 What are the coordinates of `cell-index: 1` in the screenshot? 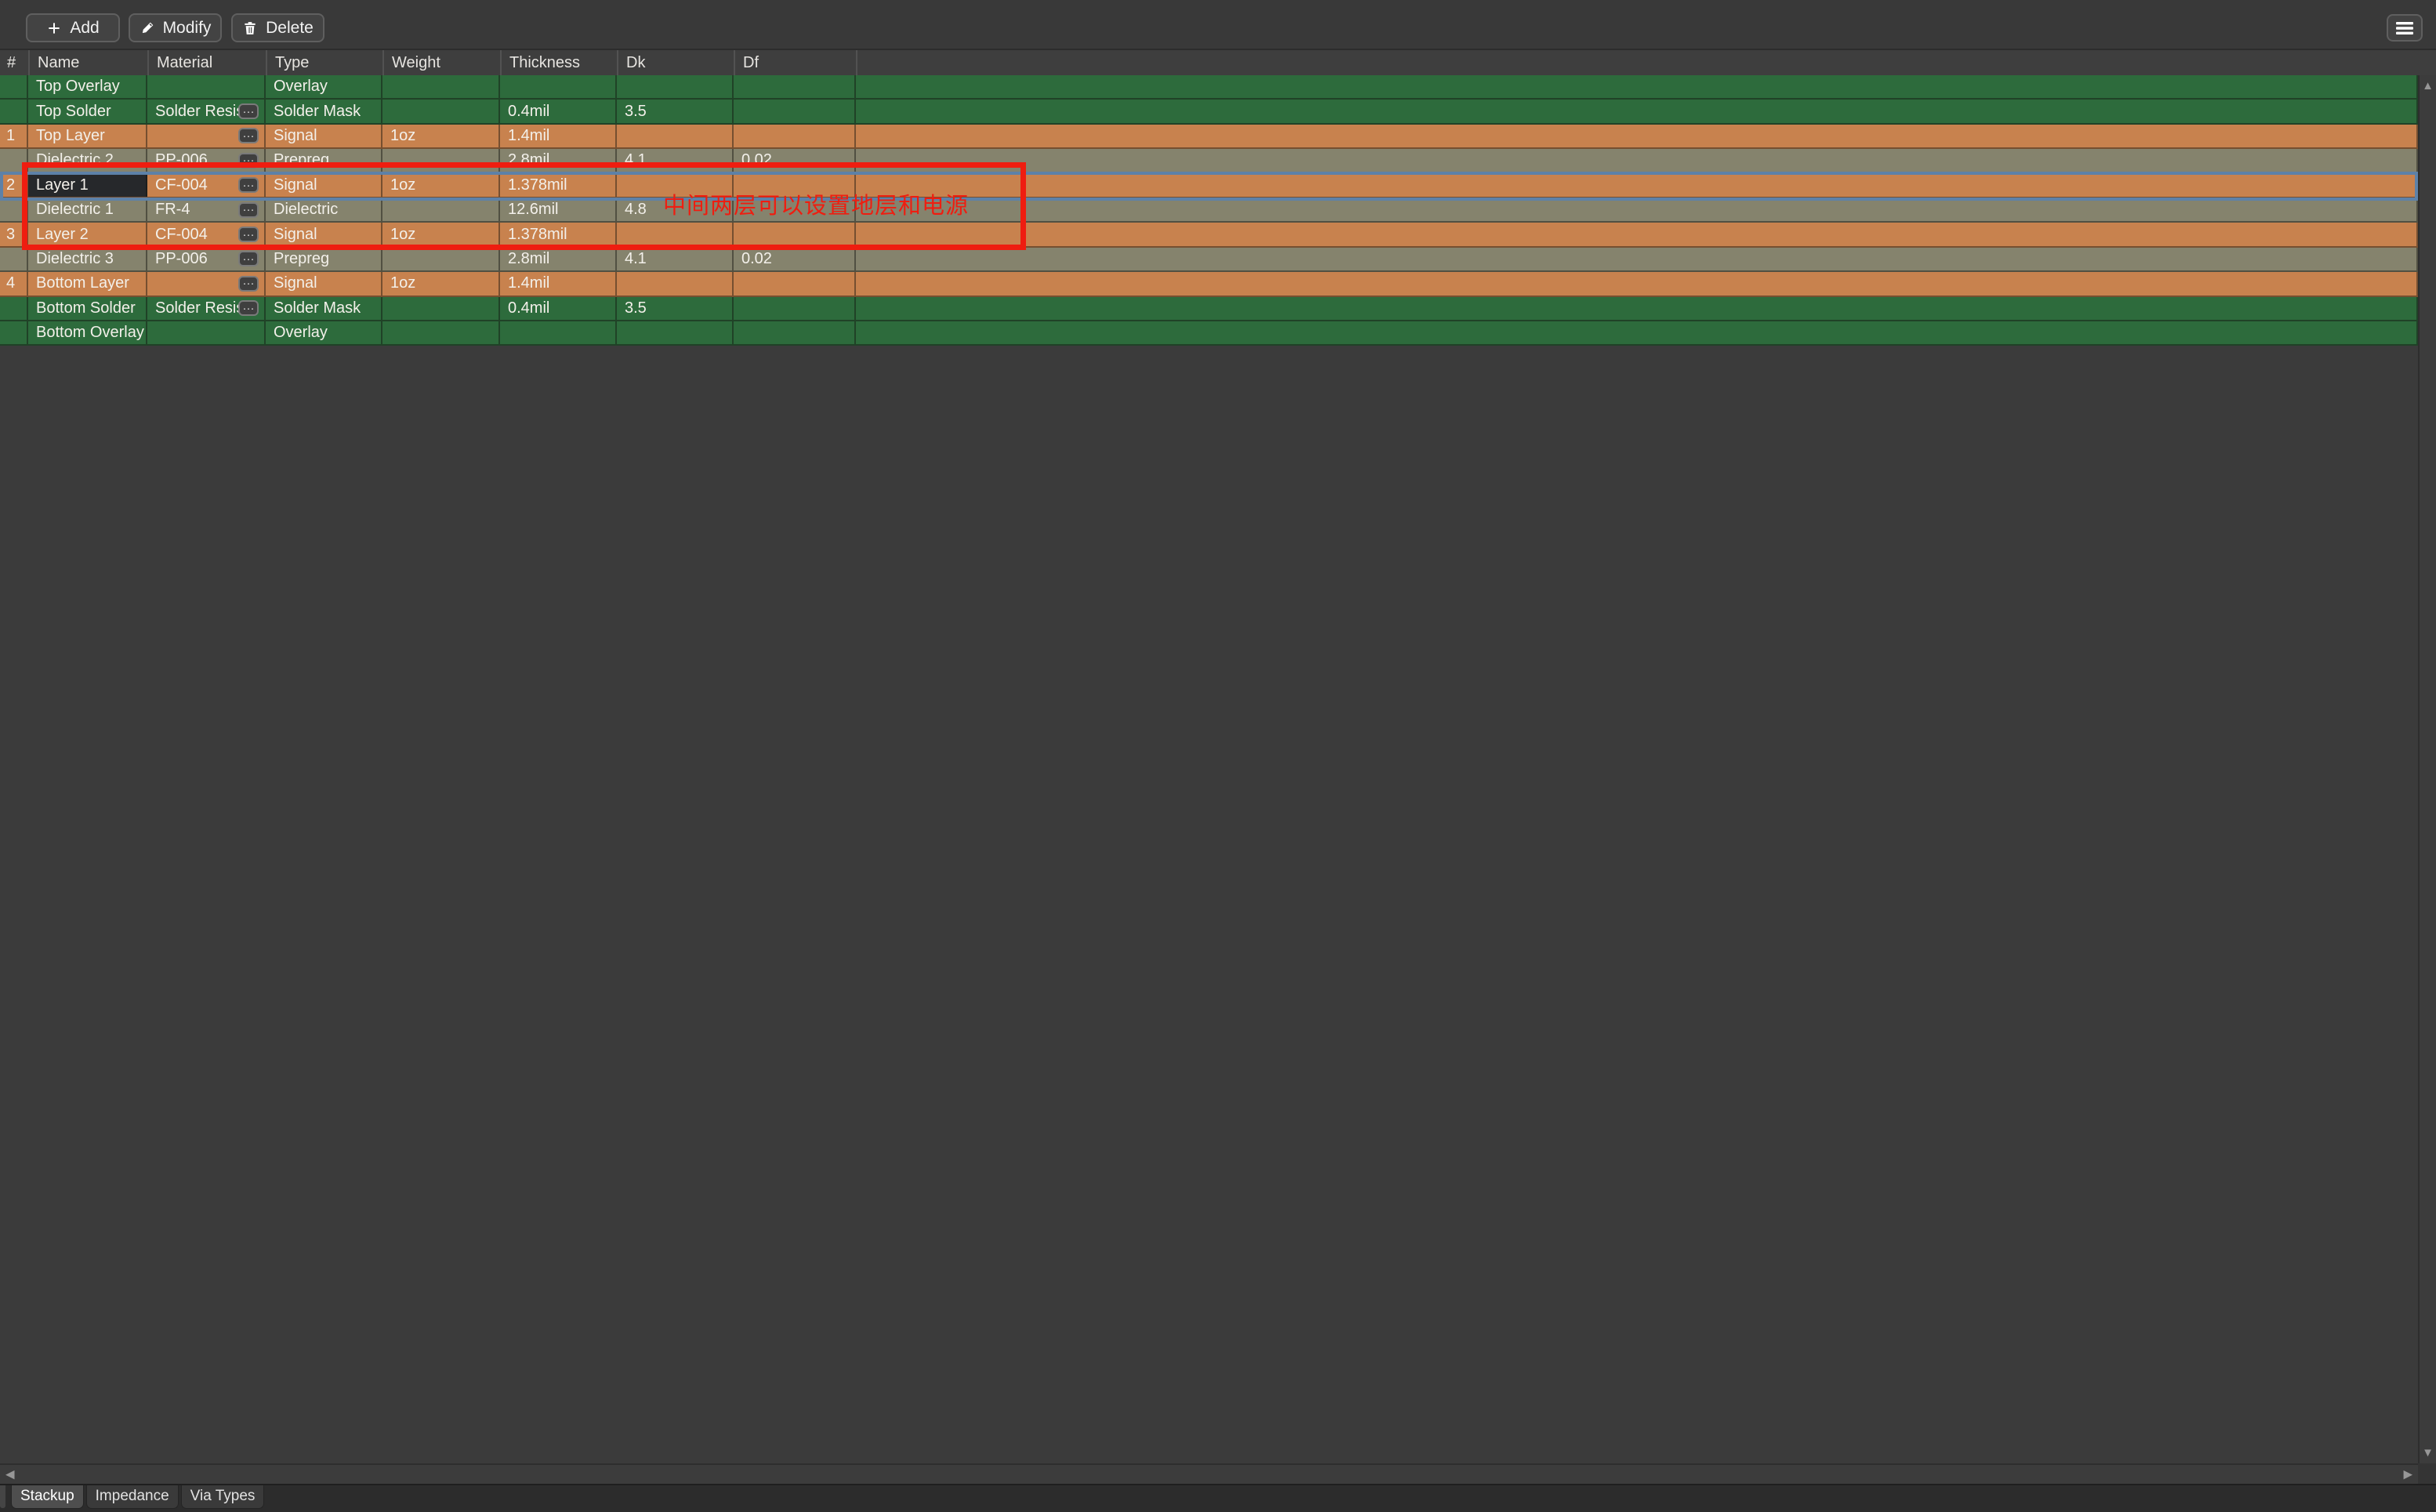 It's located at (14, 136).